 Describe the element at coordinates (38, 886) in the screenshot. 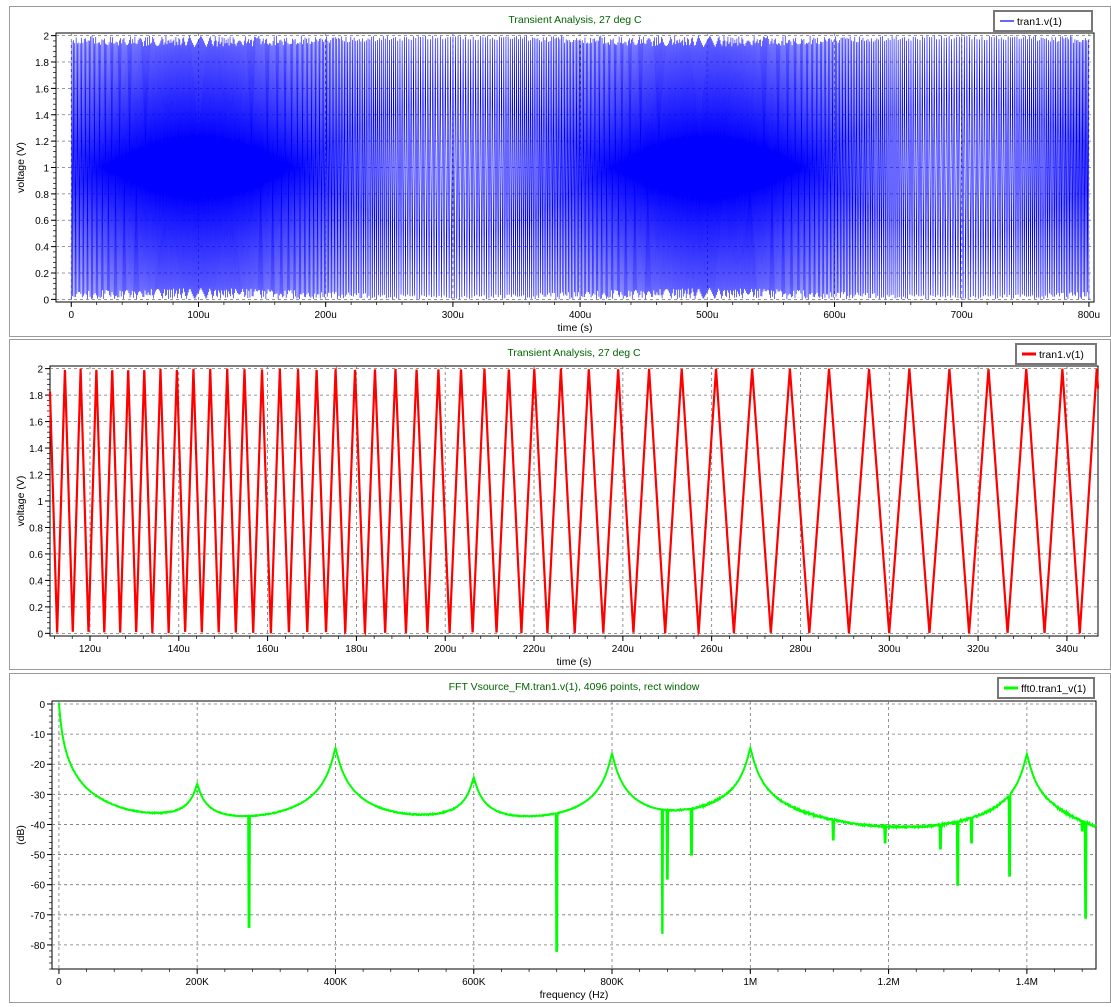

I see `y-tick-label: -60` at that location.